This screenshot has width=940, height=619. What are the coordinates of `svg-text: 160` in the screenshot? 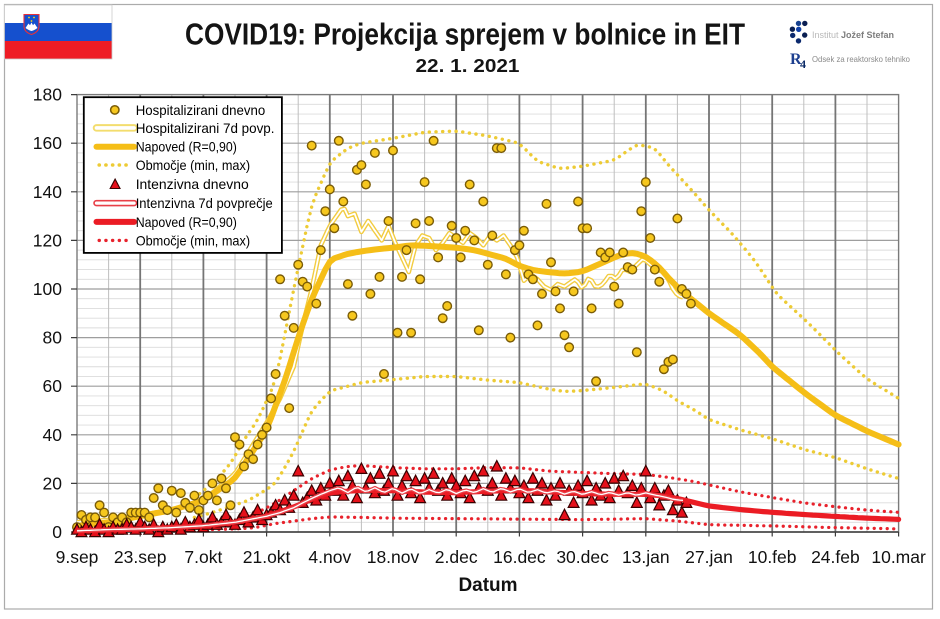 It's located at (47, 143).